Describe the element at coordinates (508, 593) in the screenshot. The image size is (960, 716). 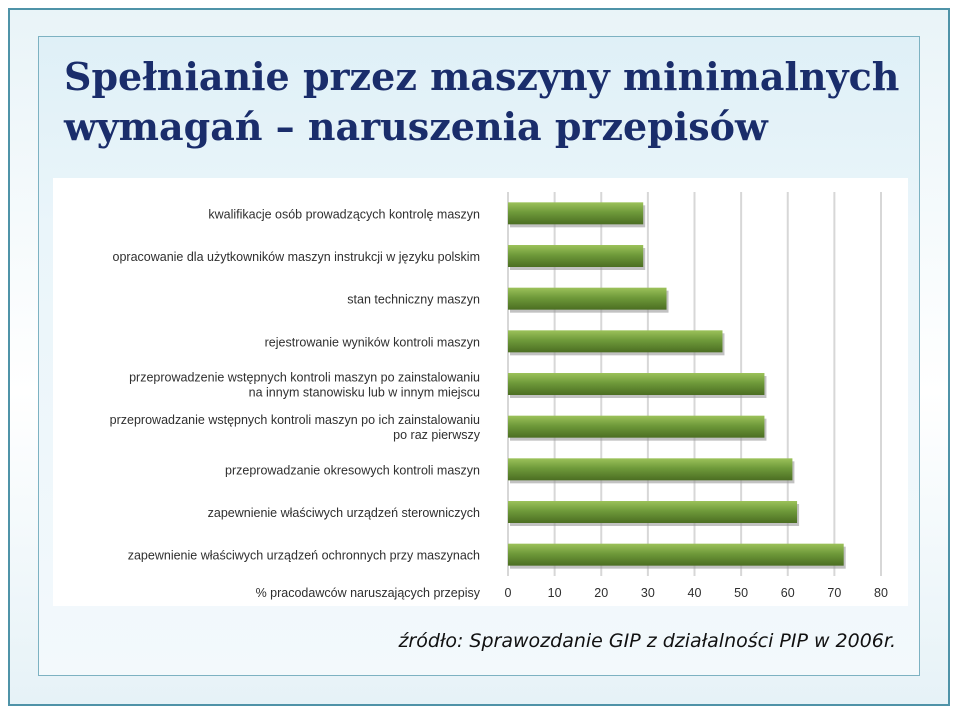
I see `x-tick-label: 0` at that location.